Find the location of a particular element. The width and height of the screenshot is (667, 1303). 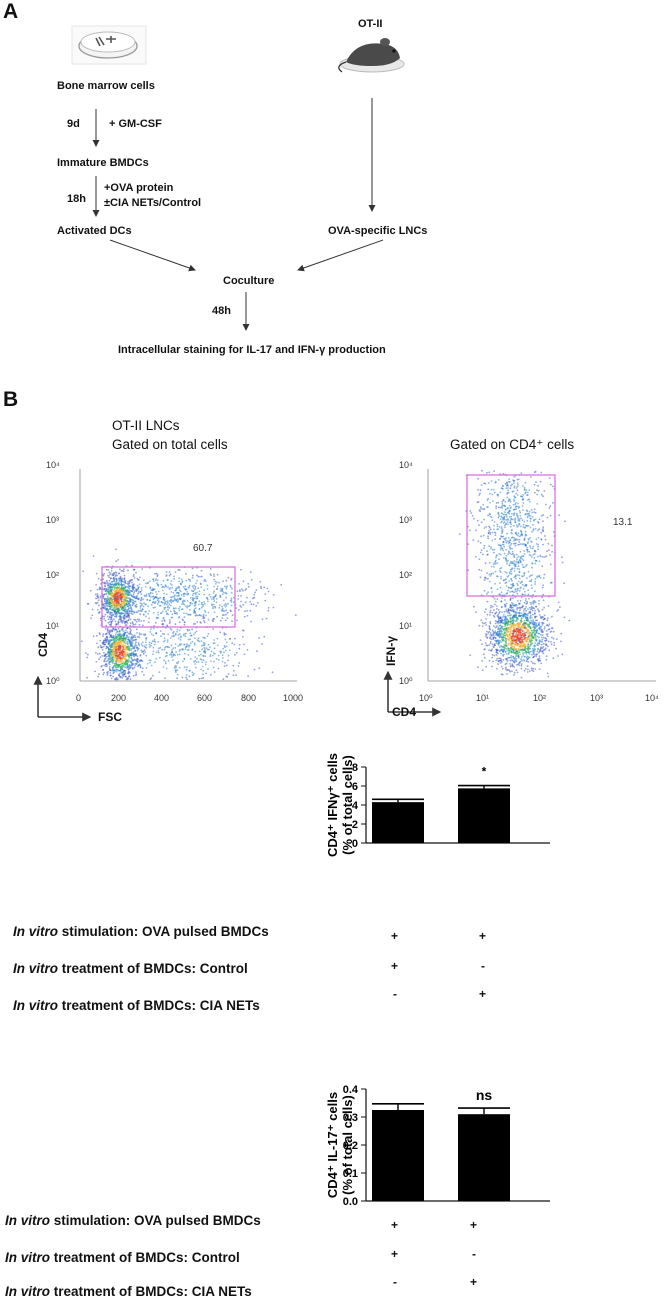

flow1-events is located at coordinates (188, 614).